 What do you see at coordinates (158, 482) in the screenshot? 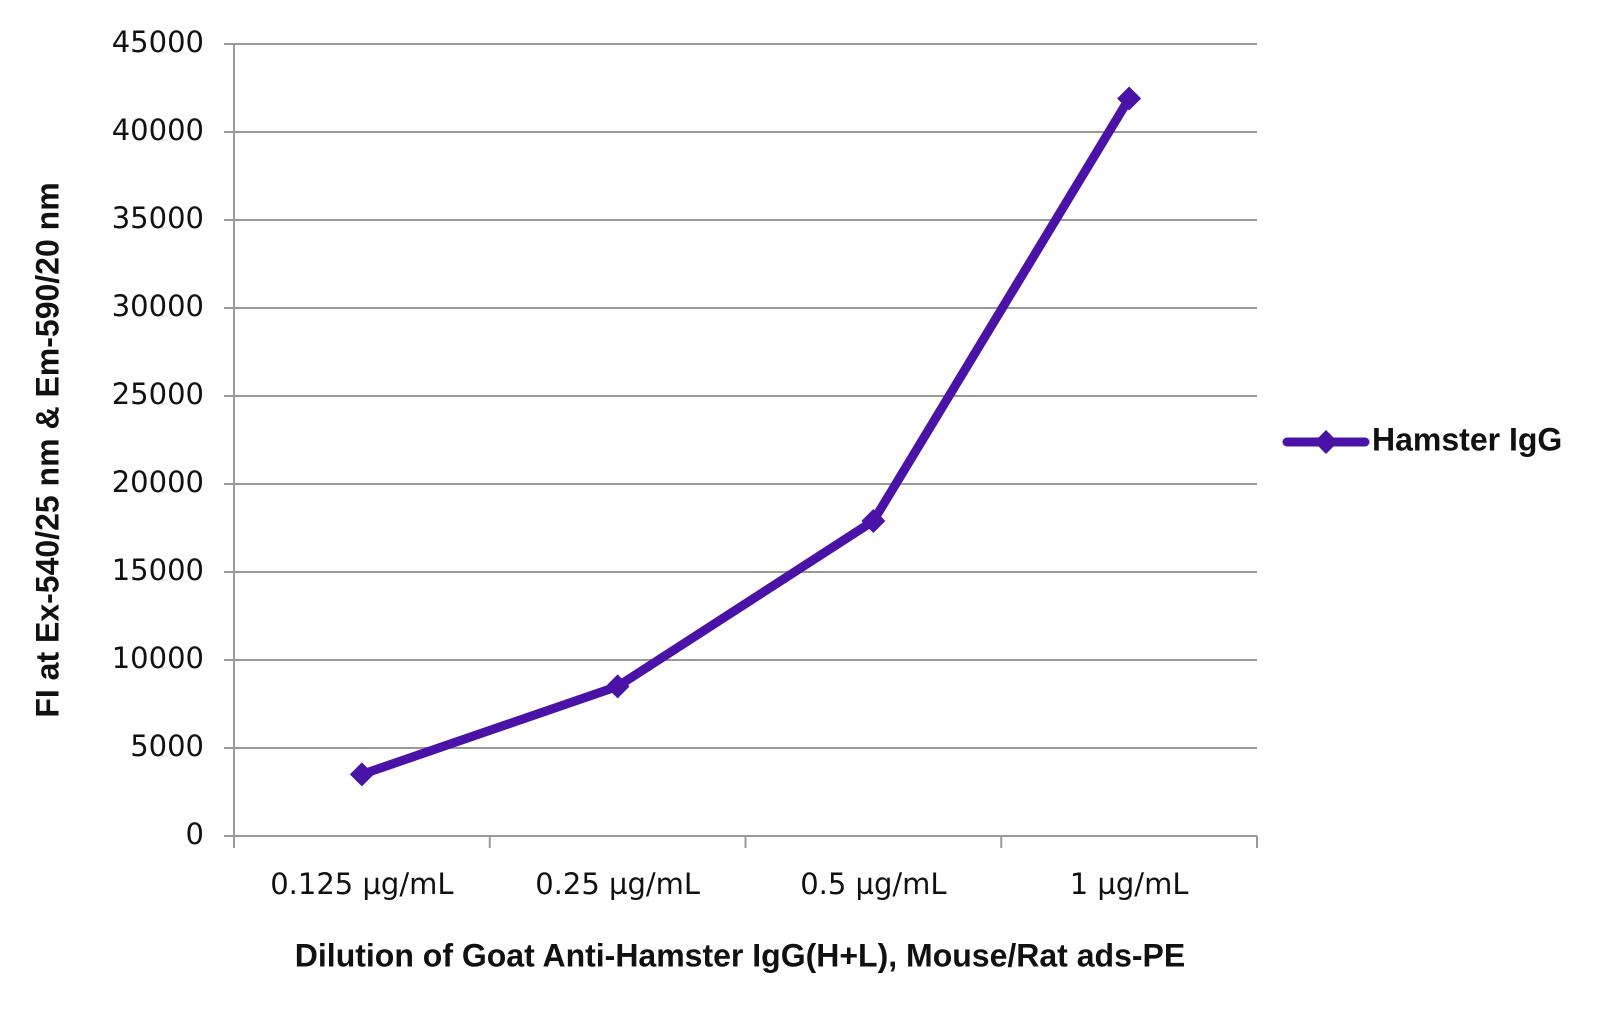
I see `y-tick-label: 20000` at bounding box center [158, 482].